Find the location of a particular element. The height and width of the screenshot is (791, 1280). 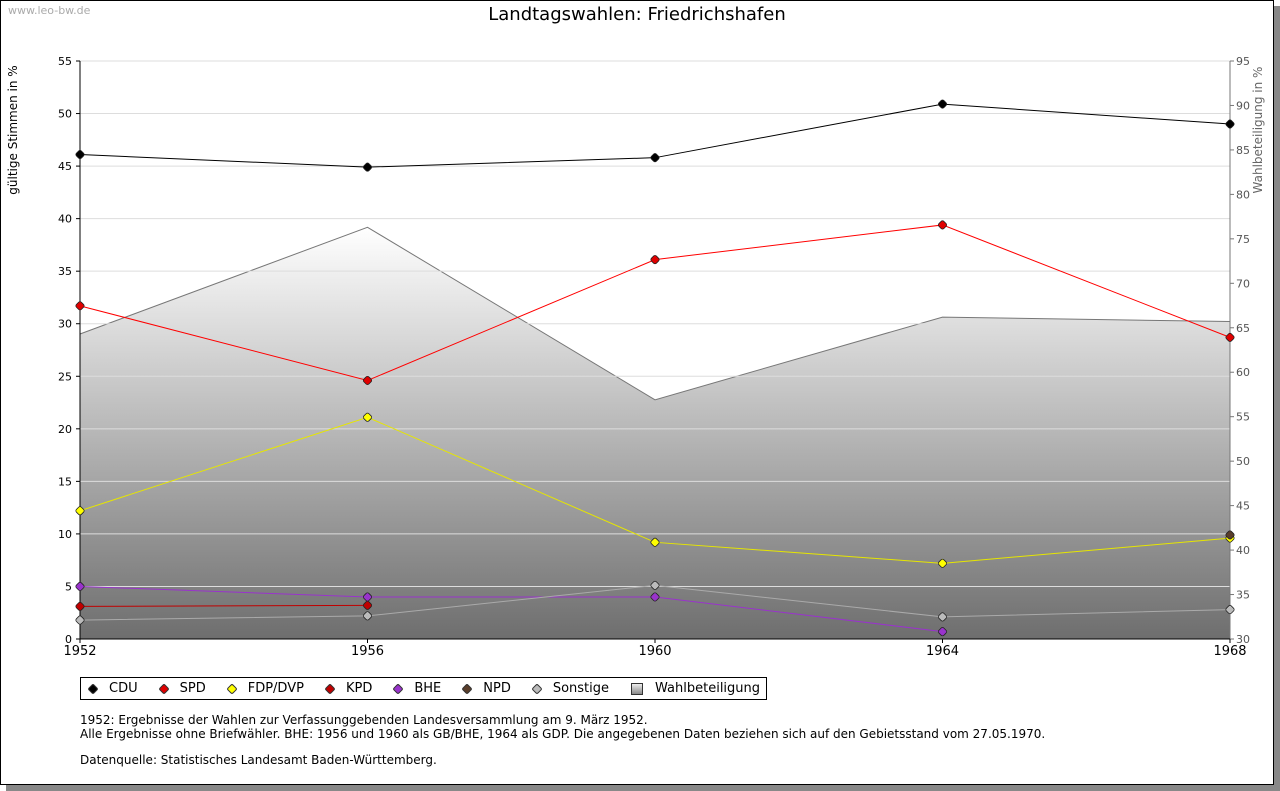

legend-item-cdu: CDU is located at coordinates (112, 688).